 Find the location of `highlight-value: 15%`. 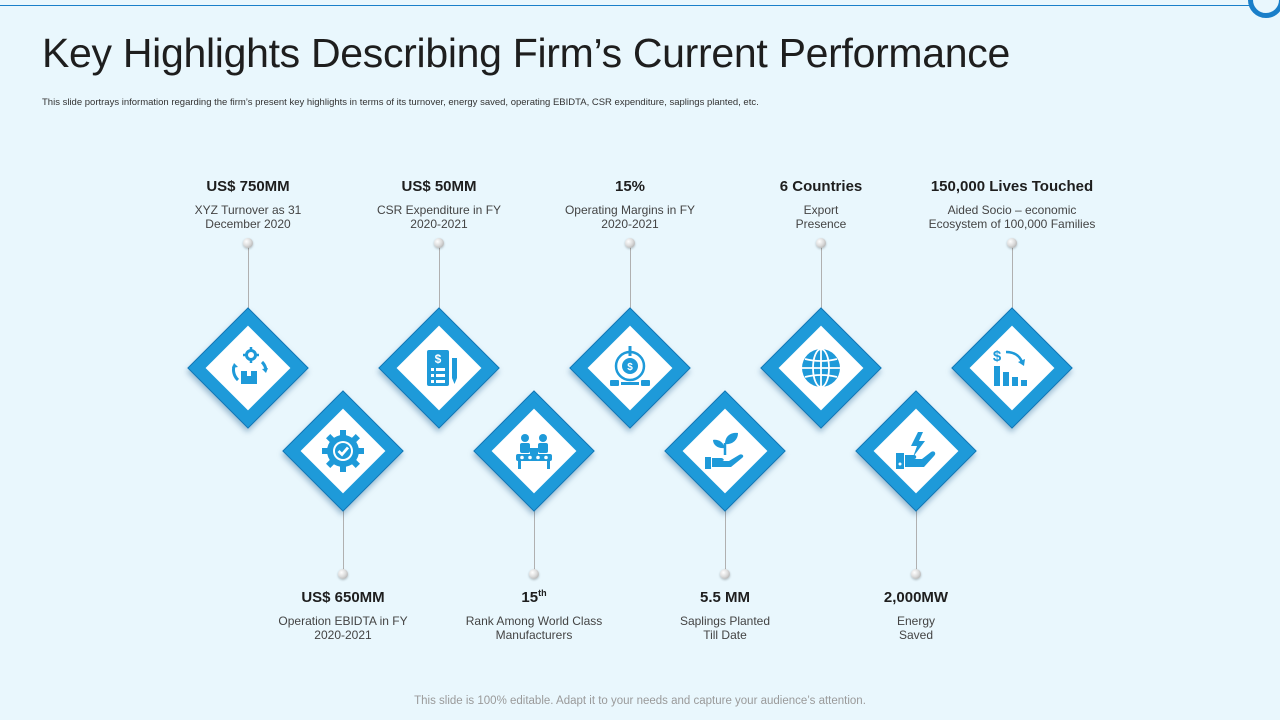

highlight-value: 15% is located at coordinates (630, 186).